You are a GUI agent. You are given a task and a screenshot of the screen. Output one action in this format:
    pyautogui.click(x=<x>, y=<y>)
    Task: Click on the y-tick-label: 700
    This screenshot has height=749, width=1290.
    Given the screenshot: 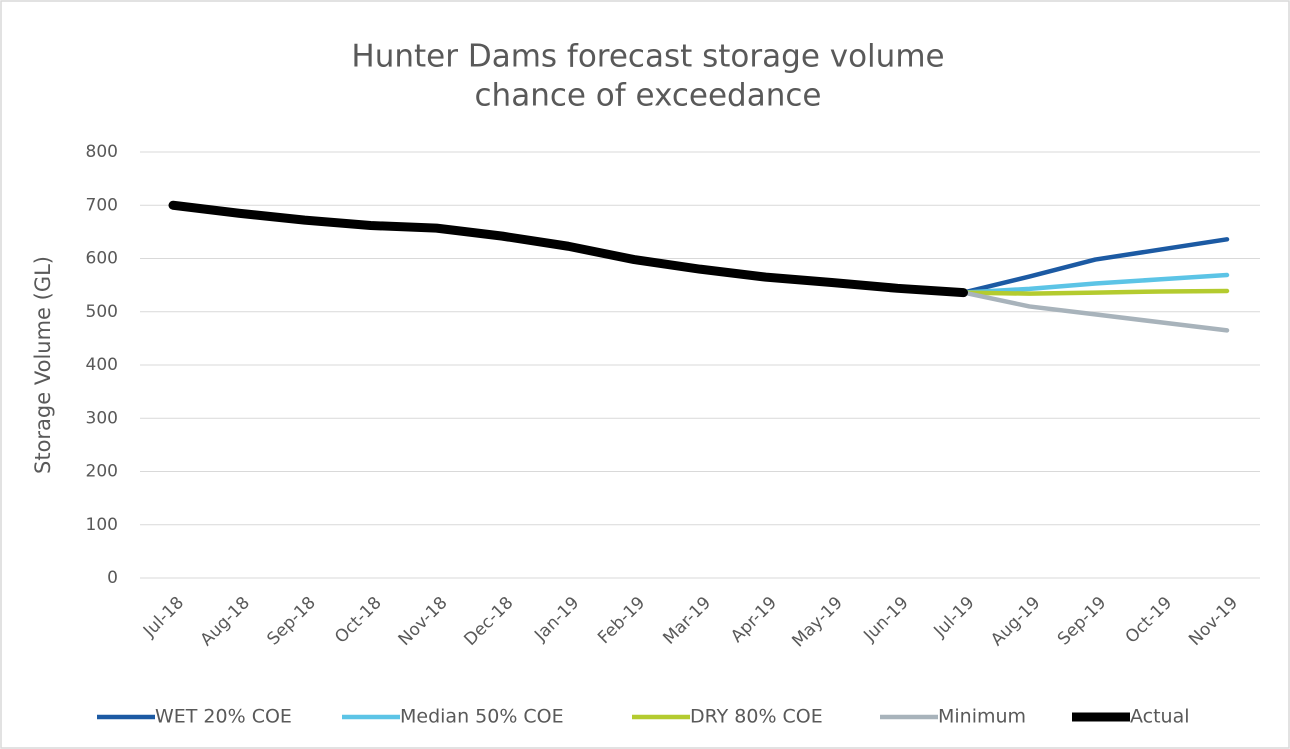 What is the action you would take?
    pyautogui.click(x=102, y=205)
    